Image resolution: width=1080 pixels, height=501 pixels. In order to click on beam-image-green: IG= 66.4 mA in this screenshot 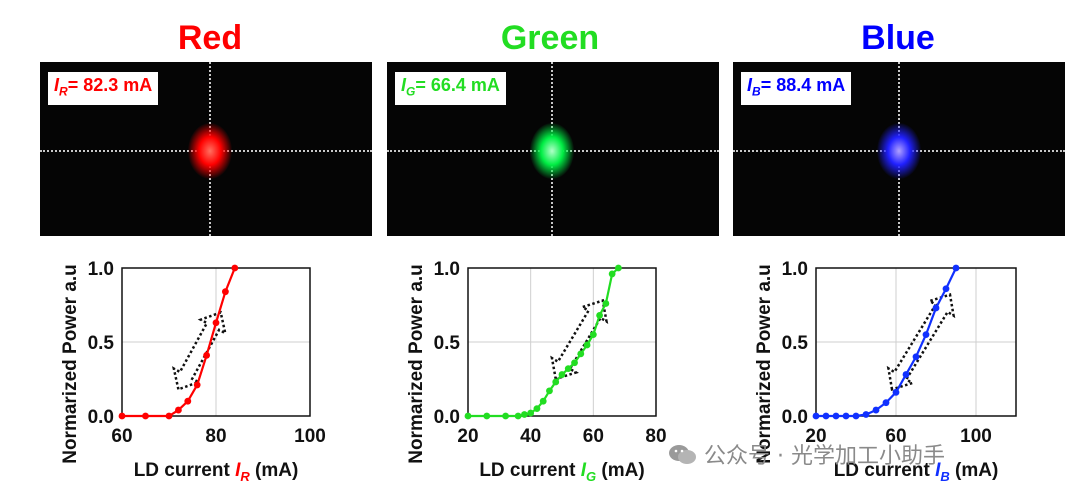, I will do `click(553, 149)`.